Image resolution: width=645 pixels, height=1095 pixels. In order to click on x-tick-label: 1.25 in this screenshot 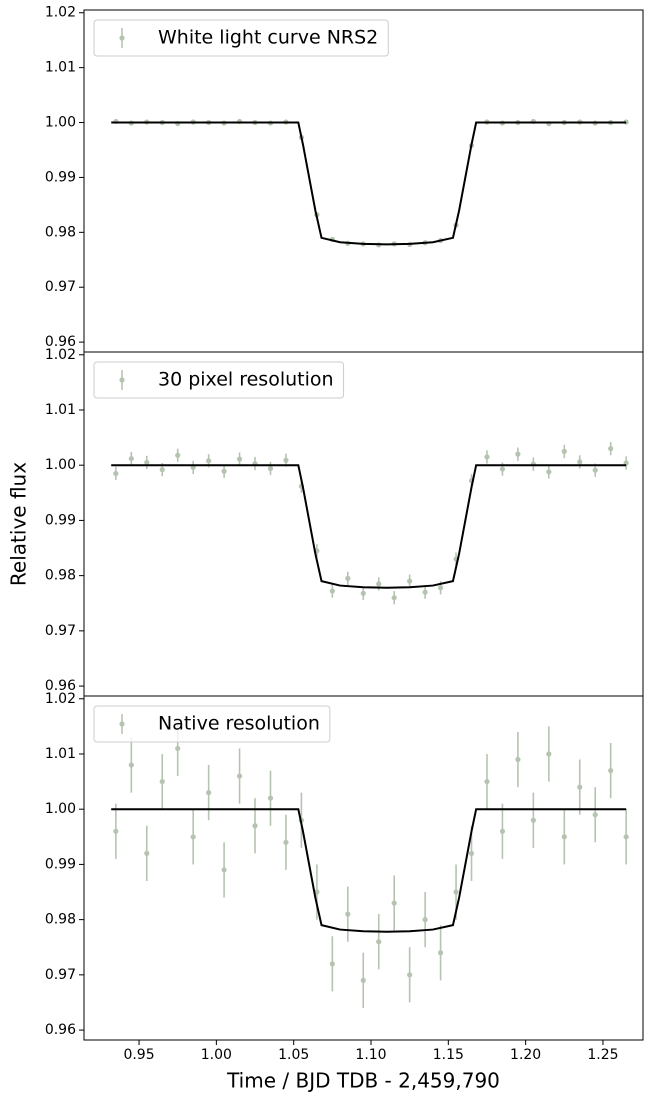, I will do `click(602, 1055)`.